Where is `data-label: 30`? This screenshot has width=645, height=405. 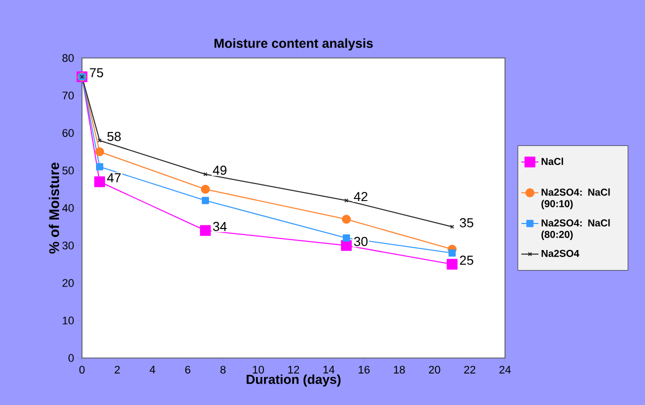 data-label: 30 is located at coordinates (361, 241).